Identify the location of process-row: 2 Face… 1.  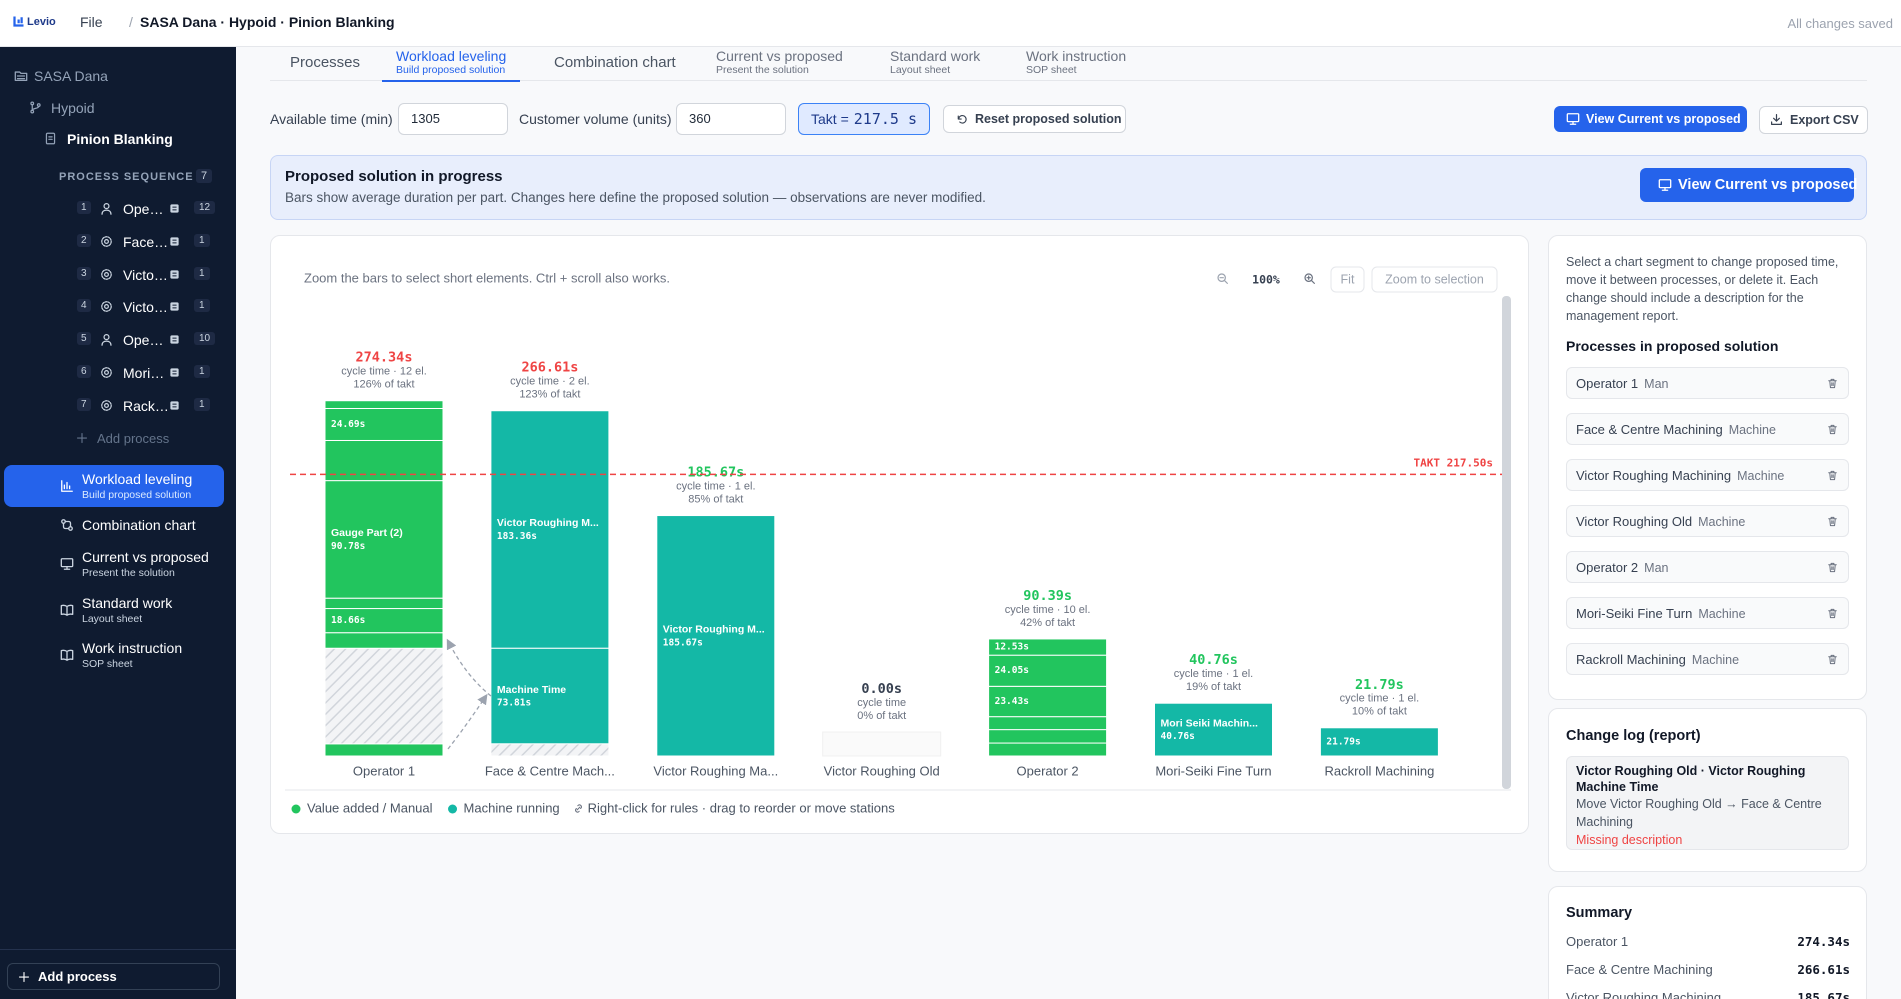
(149, 242).